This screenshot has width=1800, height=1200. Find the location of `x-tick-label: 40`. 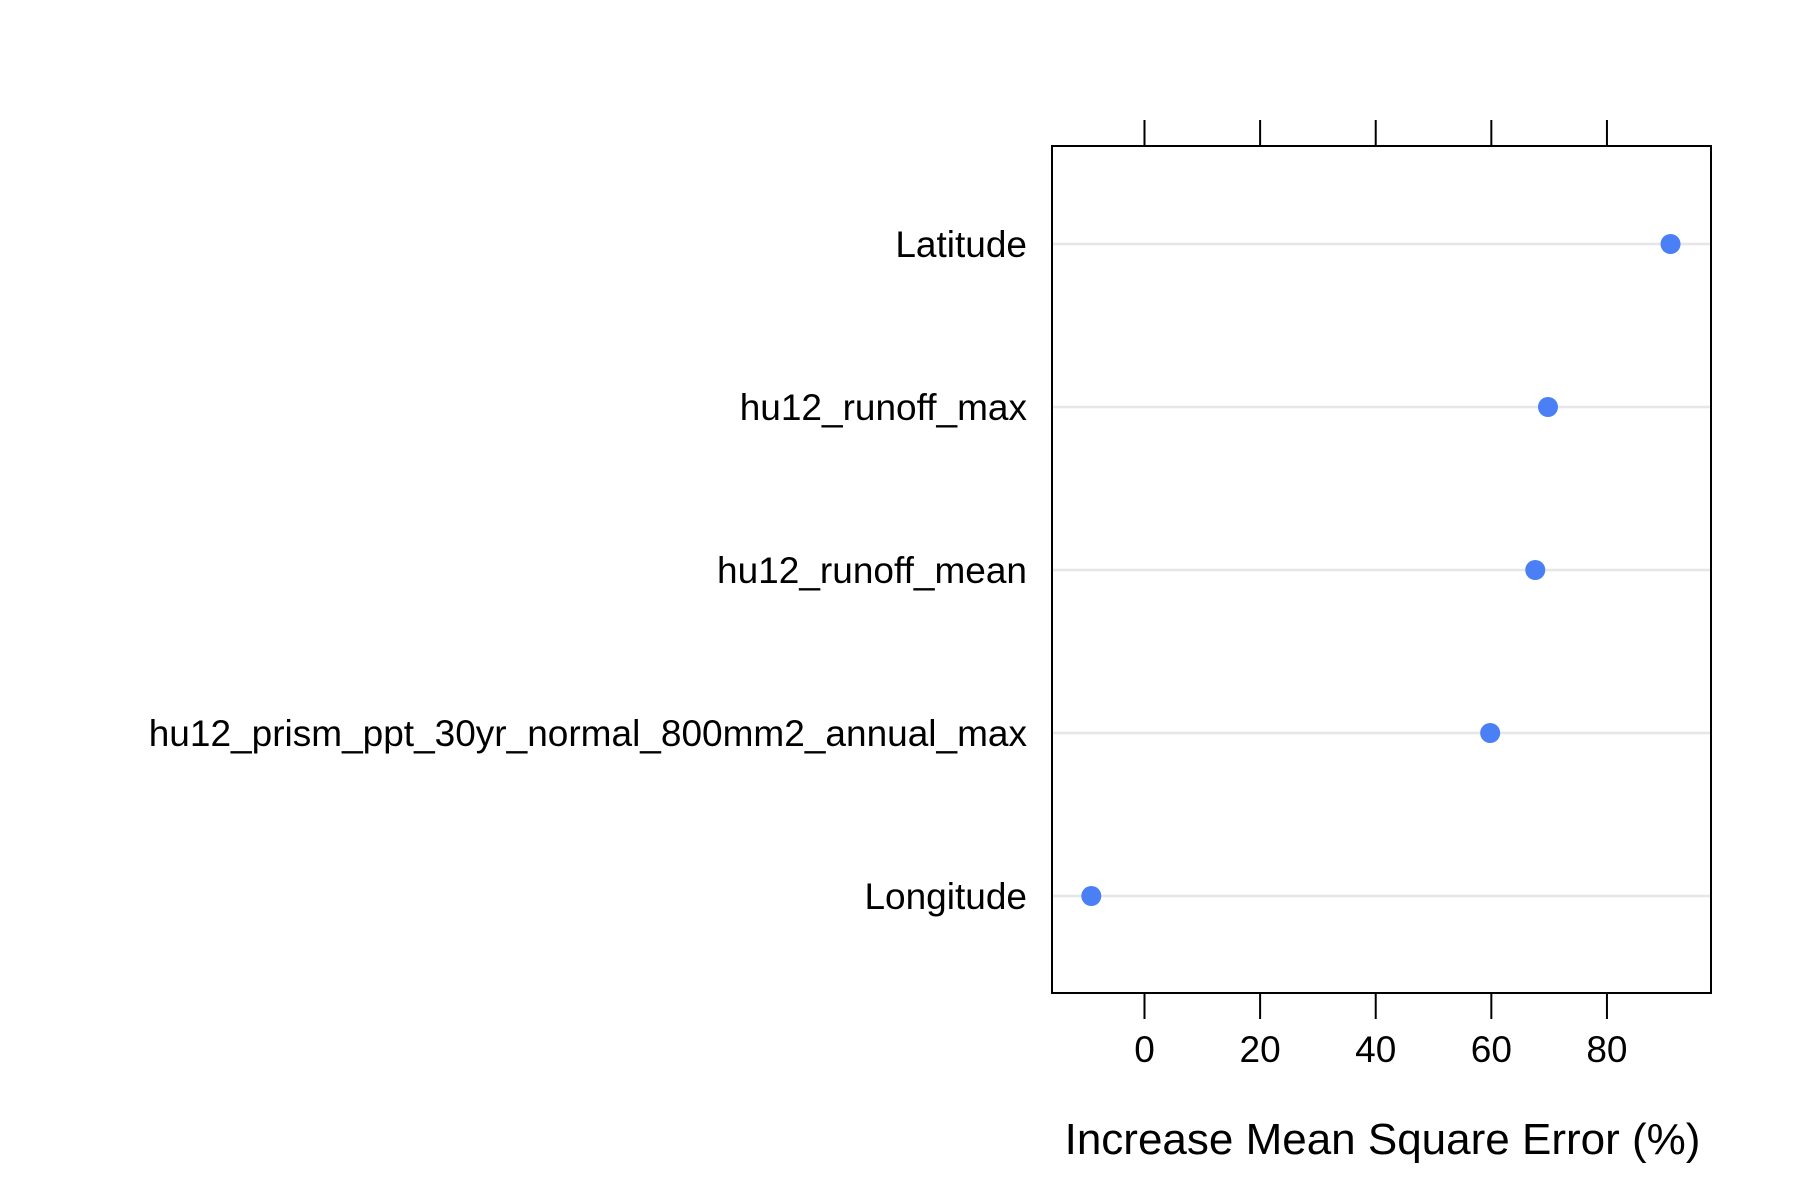

x-tick-label: 40 is located at coordinates (1375, 1049).